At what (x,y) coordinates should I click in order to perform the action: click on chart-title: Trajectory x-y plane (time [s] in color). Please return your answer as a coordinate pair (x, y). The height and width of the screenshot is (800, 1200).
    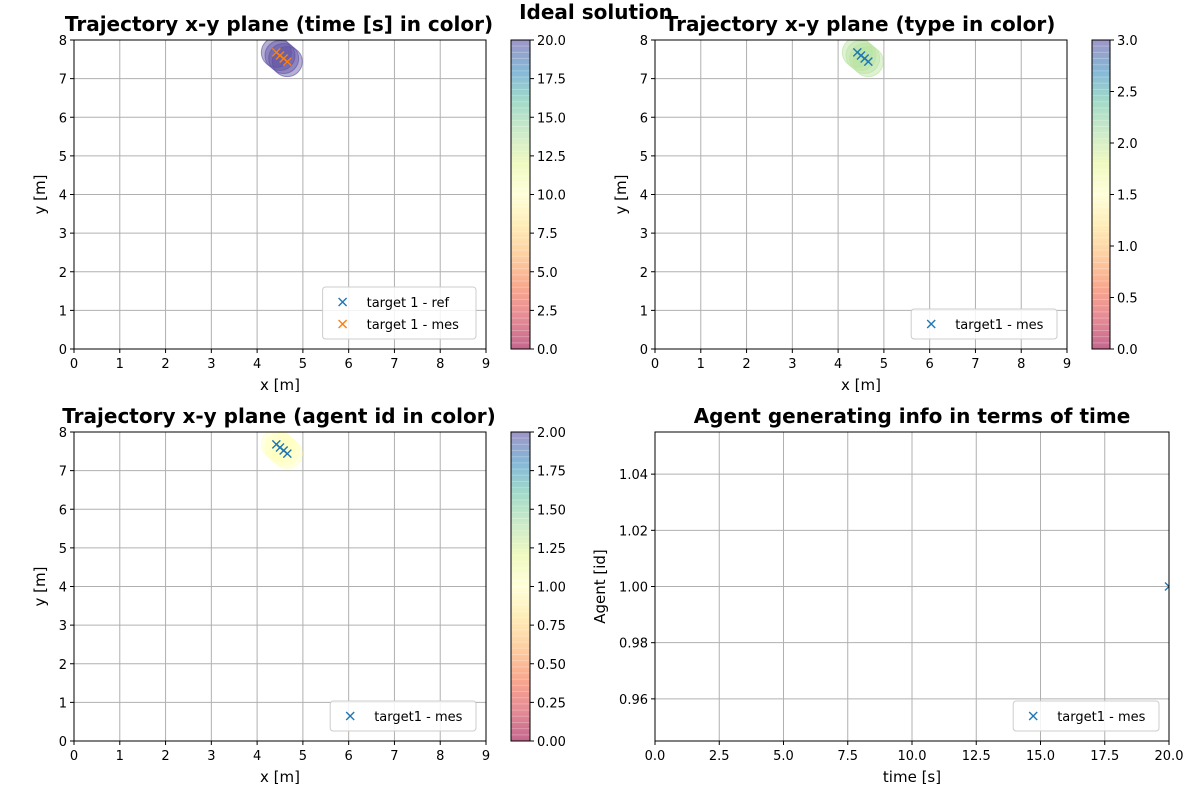
    Looking at the image, I should click on (279, 24).